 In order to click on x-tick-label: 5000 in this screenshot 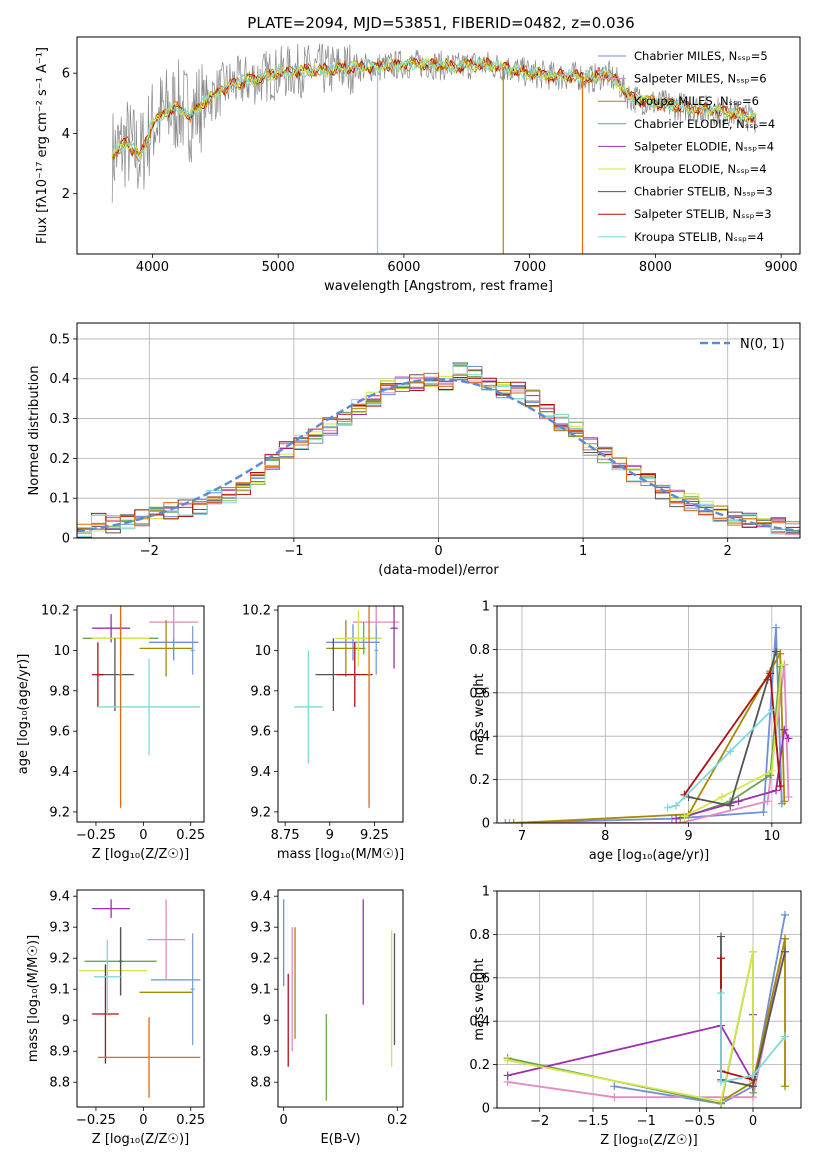, I will do `click(278, 267)`.